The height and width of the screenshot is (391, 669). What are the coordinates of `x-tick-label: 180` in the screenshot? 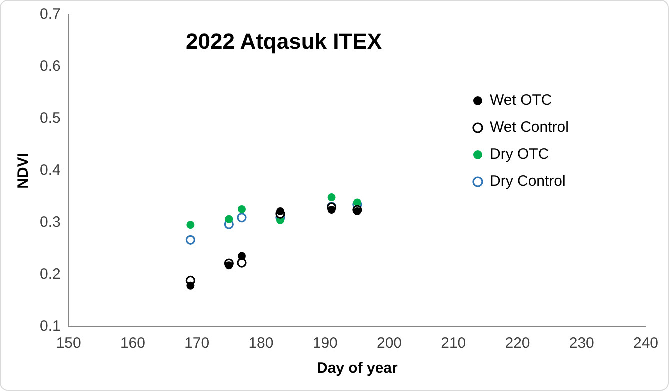 It's located at (261, 343).